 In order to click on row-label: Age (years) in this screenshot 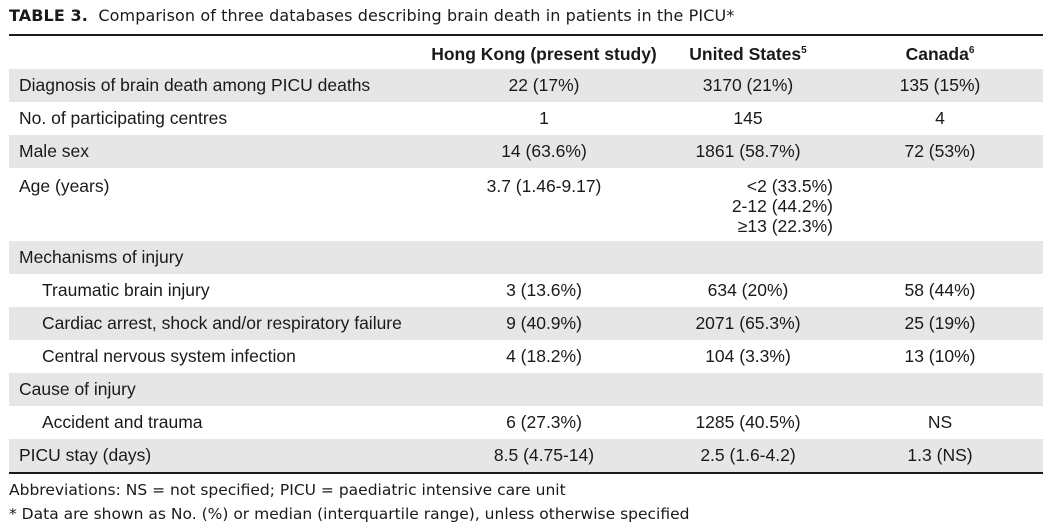, I will do `click(64, 186)`.